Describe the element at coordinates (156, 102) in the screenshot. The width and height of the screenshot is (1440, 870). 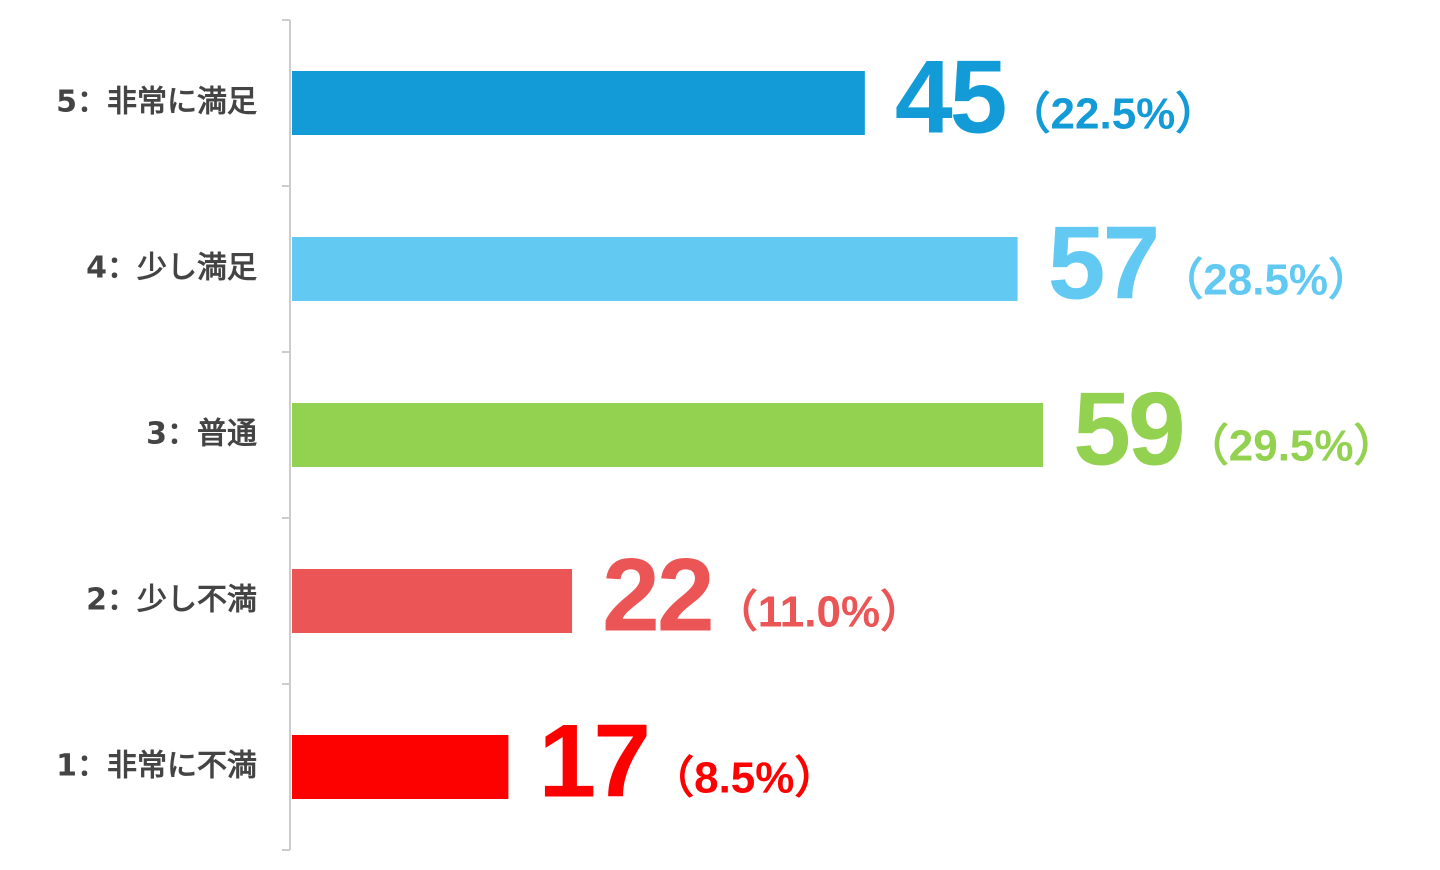
I see `category-label: 5：非常に満足` at that location.